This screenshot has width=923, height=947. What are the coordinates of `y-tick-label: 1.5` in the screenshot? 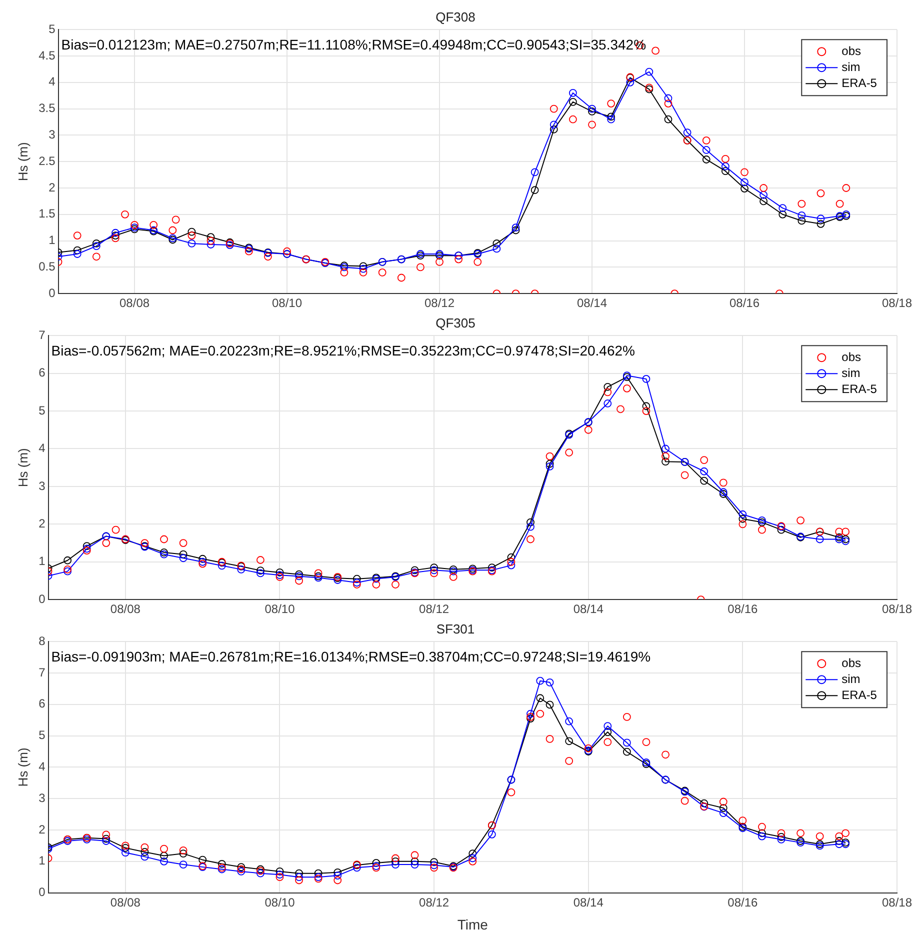 It's located at (47, 213).